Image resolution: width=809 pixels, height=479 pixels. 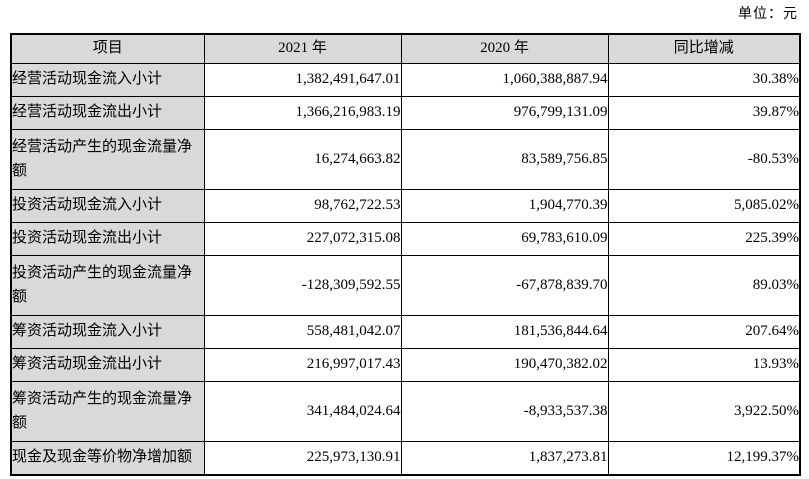 What do you see at coordinates (302, 113) in the screenshot?
I see `row-2021-value: 1,366,216,983.19` at bounding box center [302, 113].